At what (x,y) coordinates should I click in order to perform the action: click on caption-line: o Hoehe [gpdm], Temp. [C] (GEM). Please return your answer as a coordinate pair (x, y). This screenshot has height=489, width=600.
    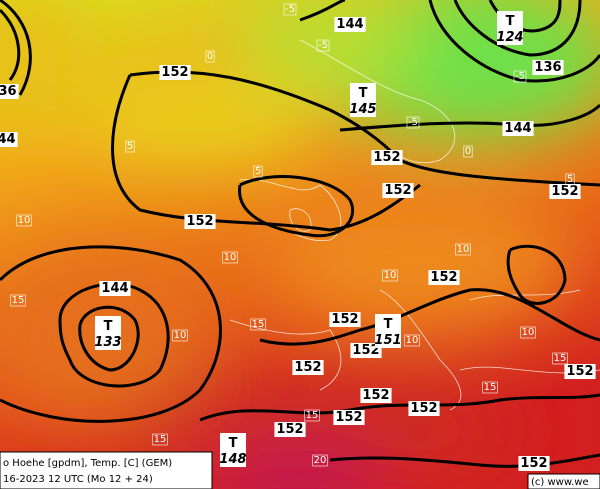
    Looking at the image, I should click on (87, 463).